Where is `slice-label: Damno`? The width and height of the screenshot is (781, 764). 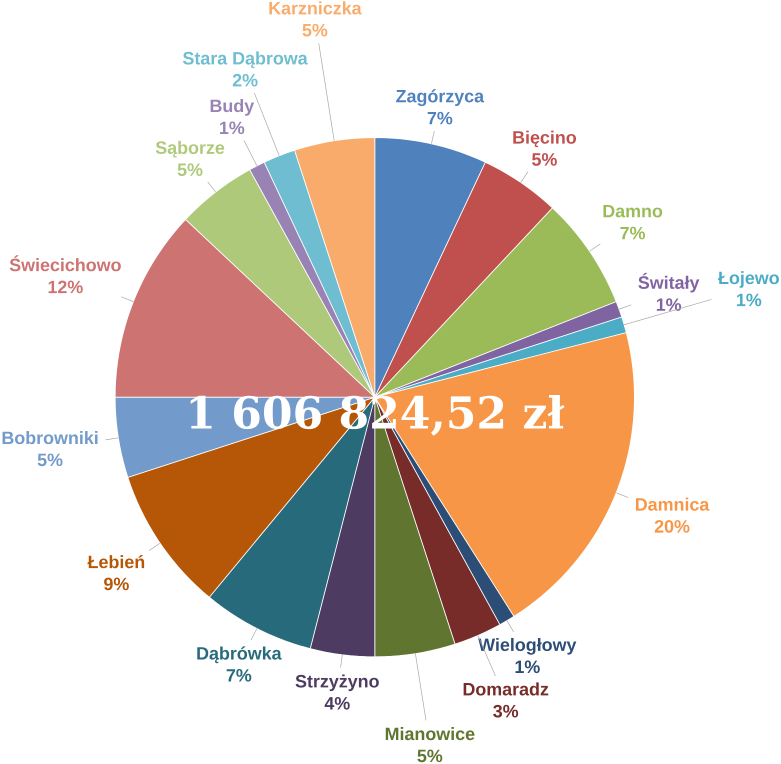 slice-label: Damno is located at coordinates (632, 211).